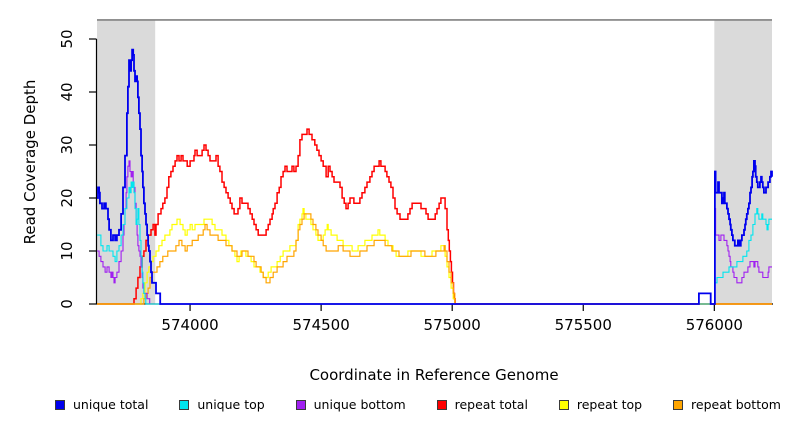  Describe the element at coordinates (434, 375) in the screenshot. I see `x-axis-label: Coordinate in Reference Genome` at that location.